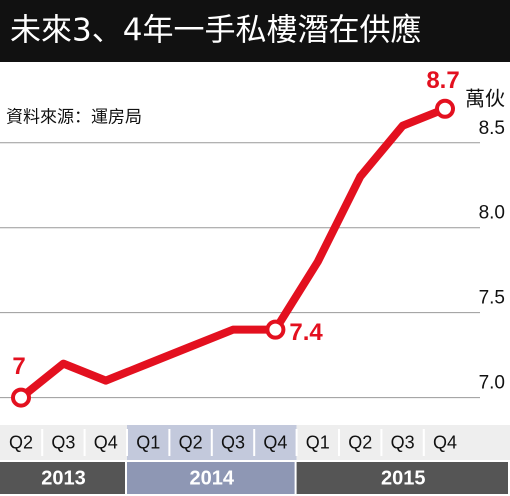 The image size is (510, 496). Describe the element at coordinates (492, 383) in the screenshot. I see `y-tick-label: 7.0` at that location.